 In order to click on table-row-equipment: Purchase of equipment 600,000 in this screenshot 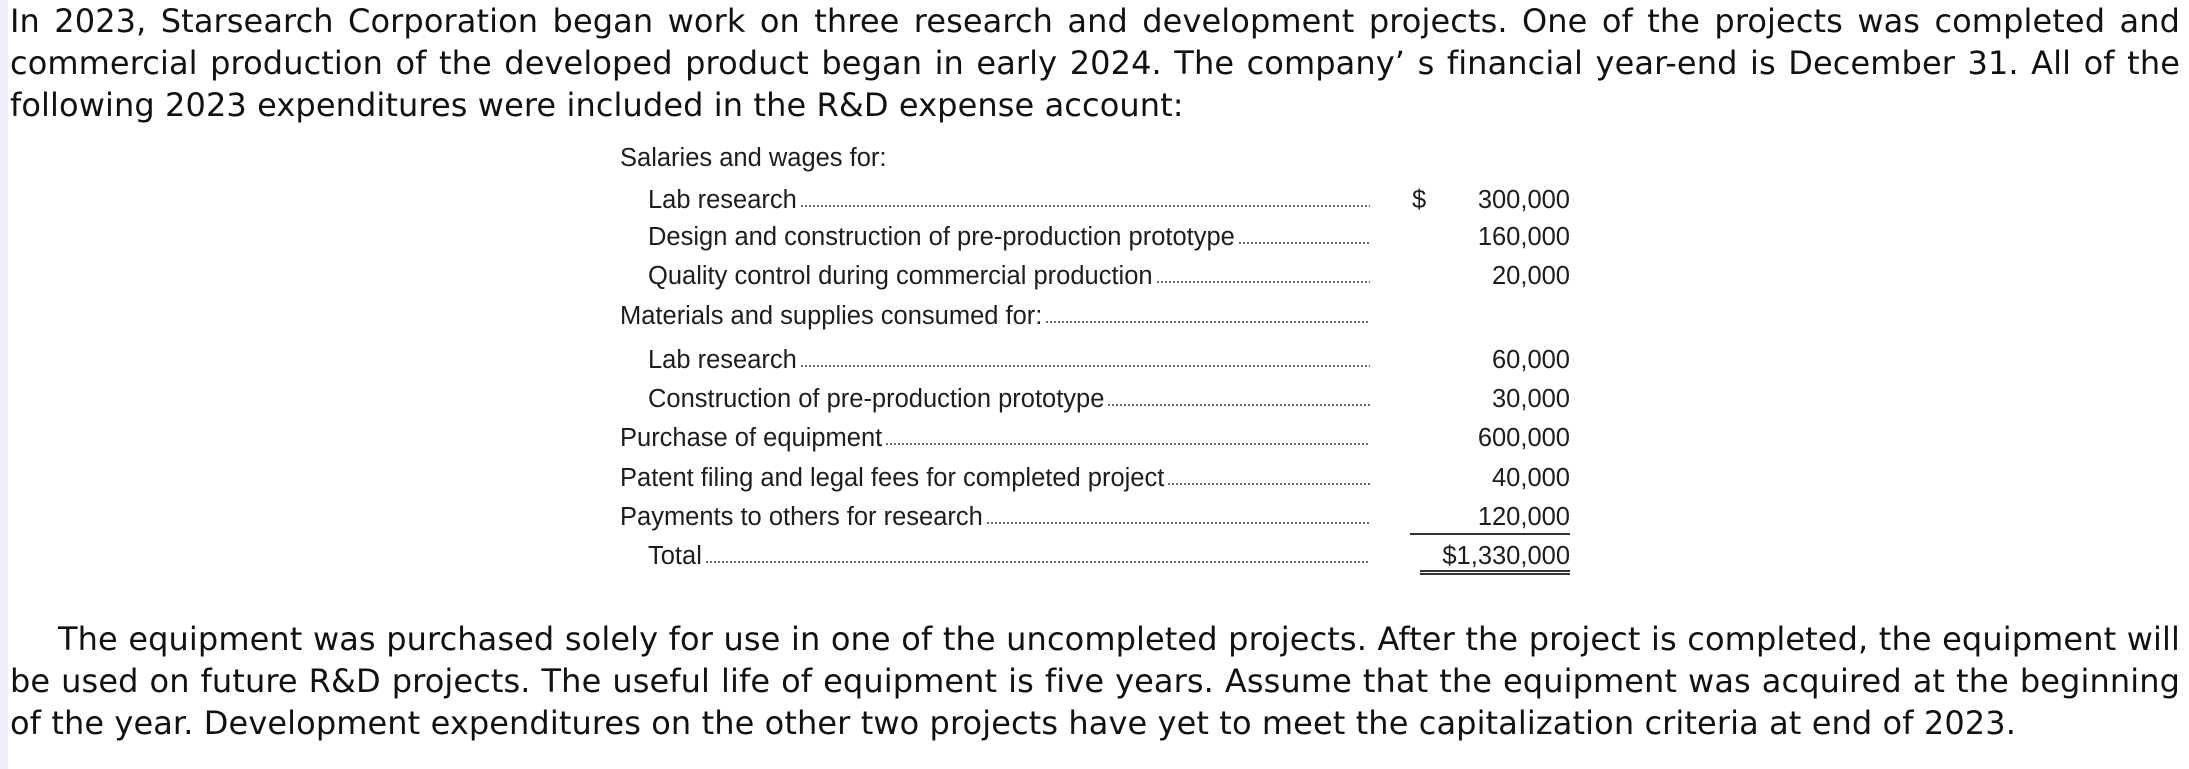, I will do `click(1095, 438)`.